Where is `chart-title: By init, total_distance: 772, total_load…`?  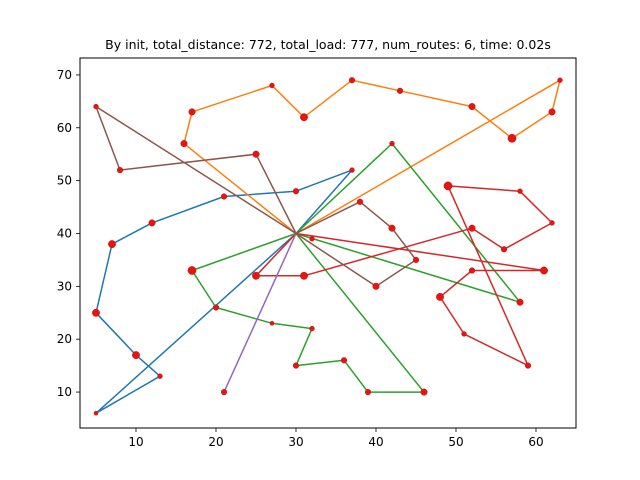
chart-title: By init, total_distance: 772, total_load… is located at coordinates (328, 44).